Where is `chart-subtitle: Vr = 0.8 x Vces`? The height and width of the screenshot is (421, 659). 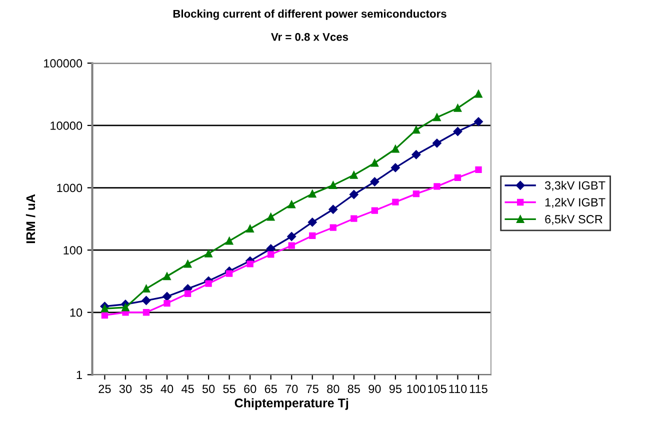
chart-subtitle: Vr = 0.8 x Vces is located at coordinates (309, 37).